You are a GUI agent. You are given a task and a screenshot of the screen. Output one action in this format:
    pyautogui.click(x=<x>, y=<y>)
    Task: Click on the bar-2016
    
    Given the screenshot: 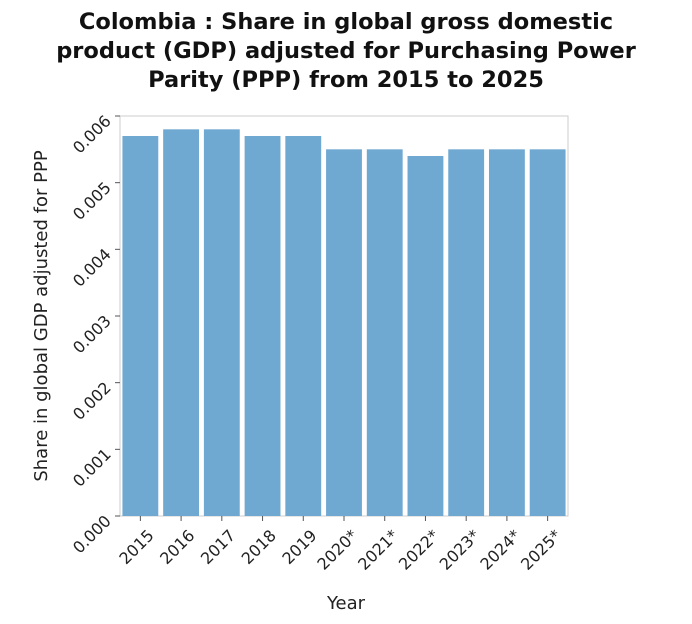 What is the action you would take?
    pyautogui.click(x=181, y=322)
    